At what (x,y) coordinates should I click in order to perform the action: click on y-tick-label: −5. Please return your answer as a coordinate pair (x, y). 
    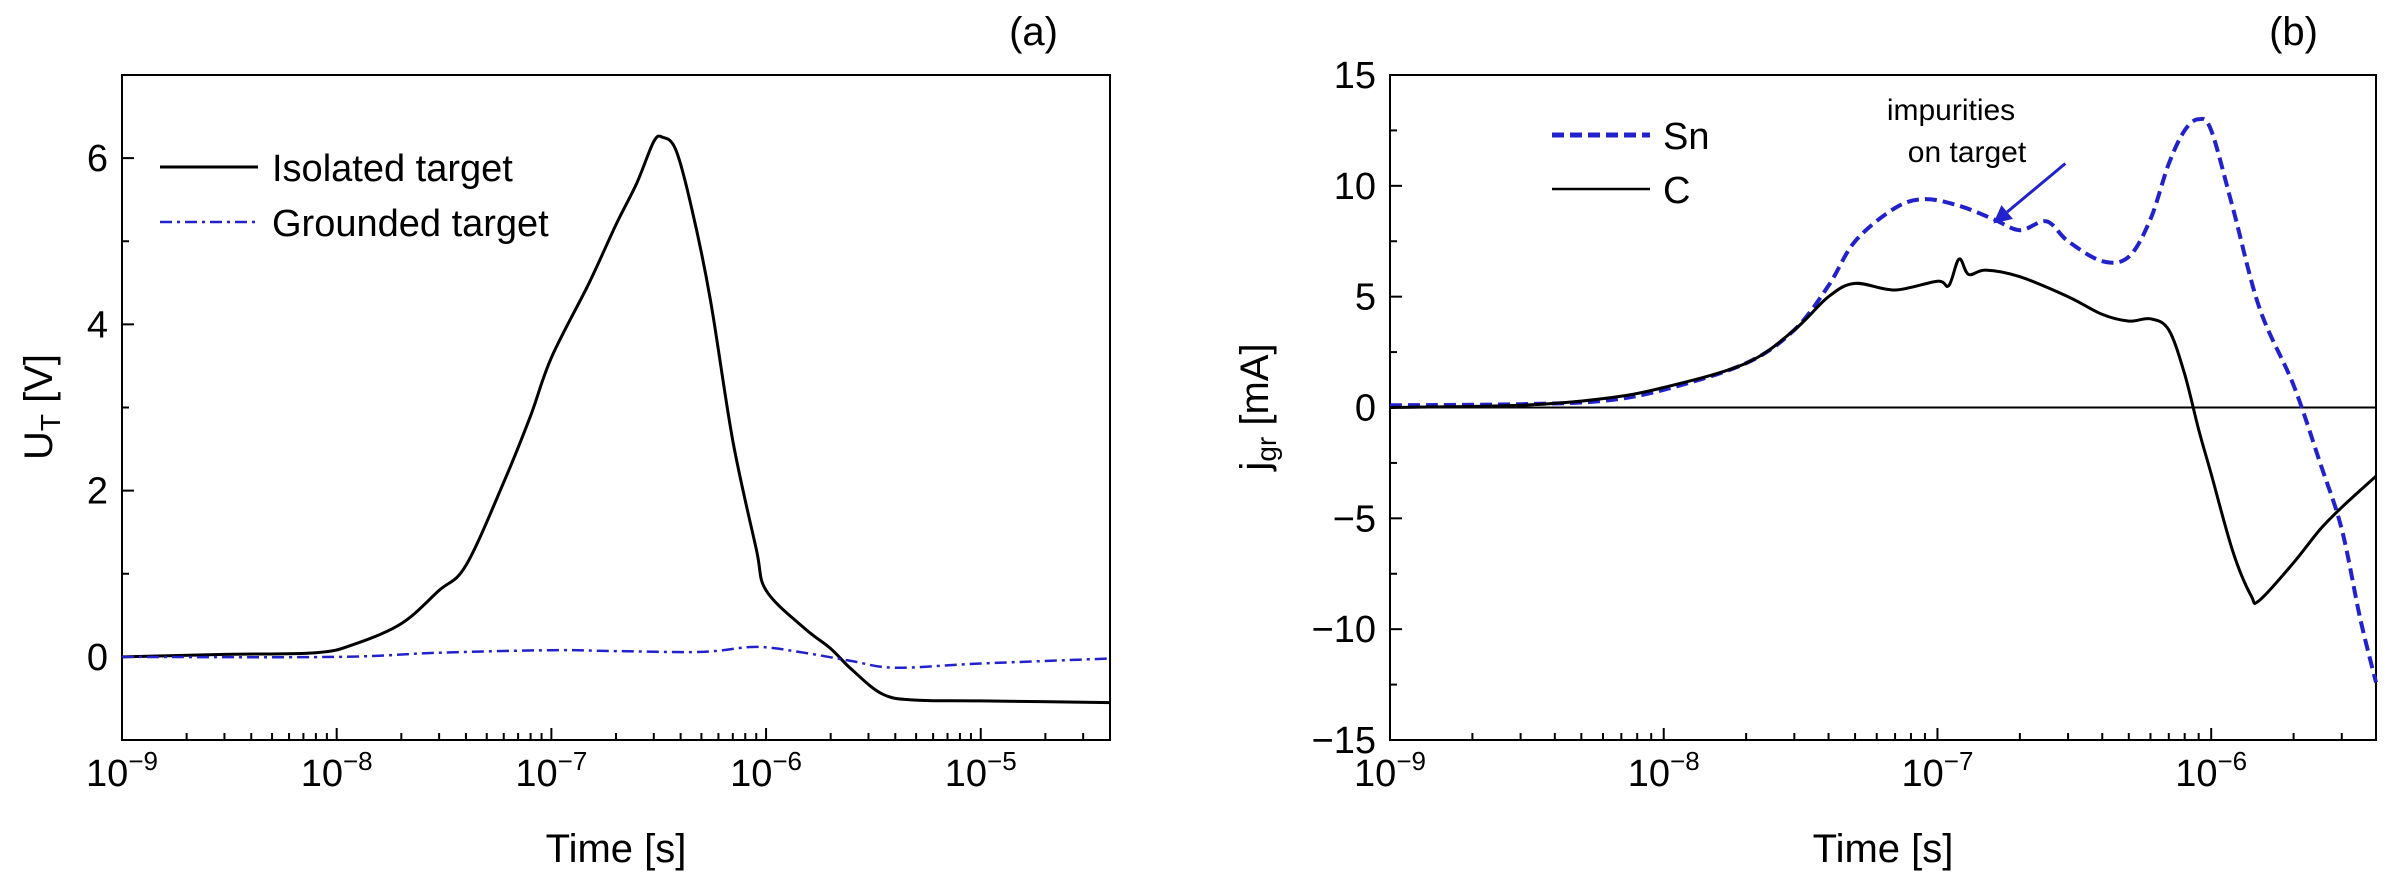
    Looking at the image, I should click on (1354, 519).